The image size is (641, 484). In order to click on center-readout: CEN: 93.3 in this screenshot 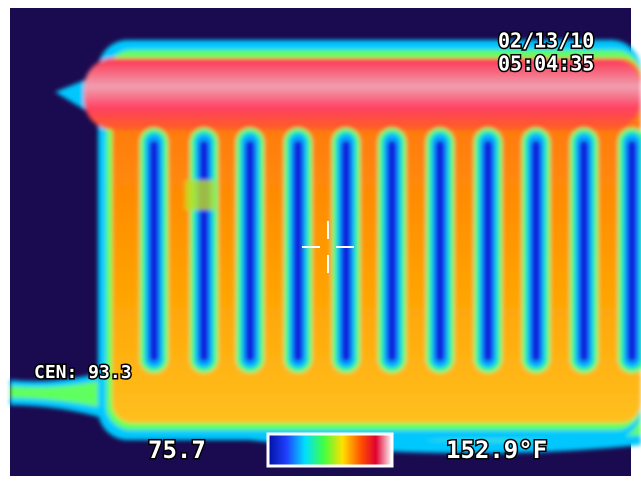, I will do `click(83, 372)`.